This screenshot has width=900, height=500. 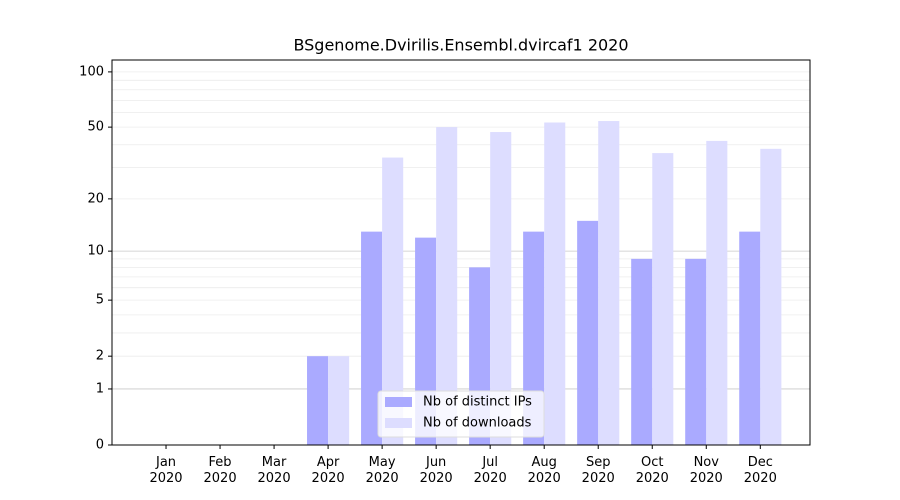 I want to click on x-tick-label: Apr 2020, so click(x=328, y=470).